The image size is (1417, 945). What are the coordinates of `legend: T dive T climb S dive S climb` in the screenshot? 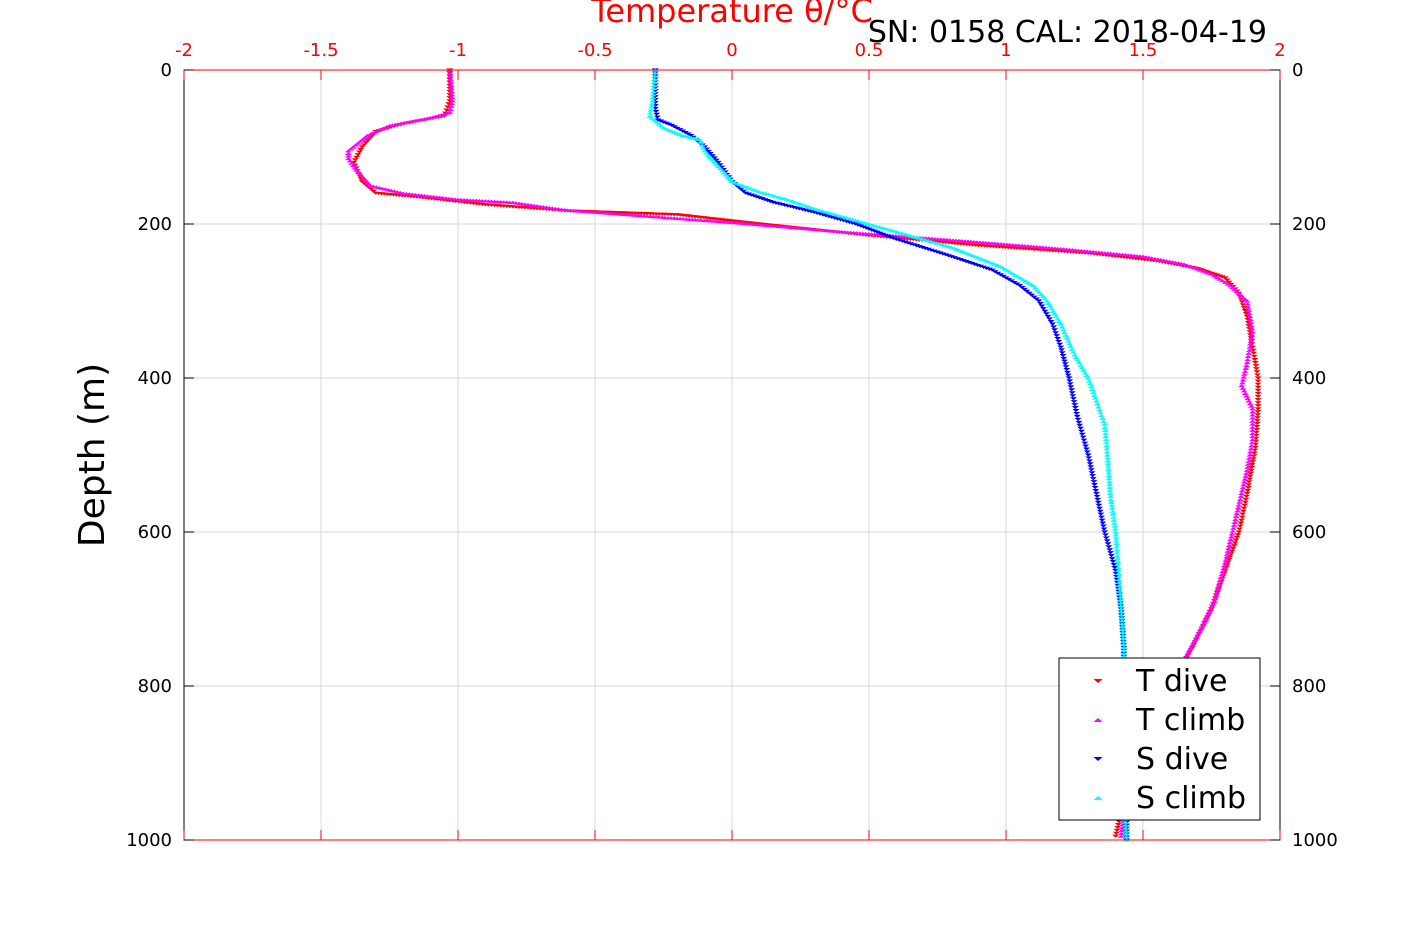 It's located at (1159, 739).